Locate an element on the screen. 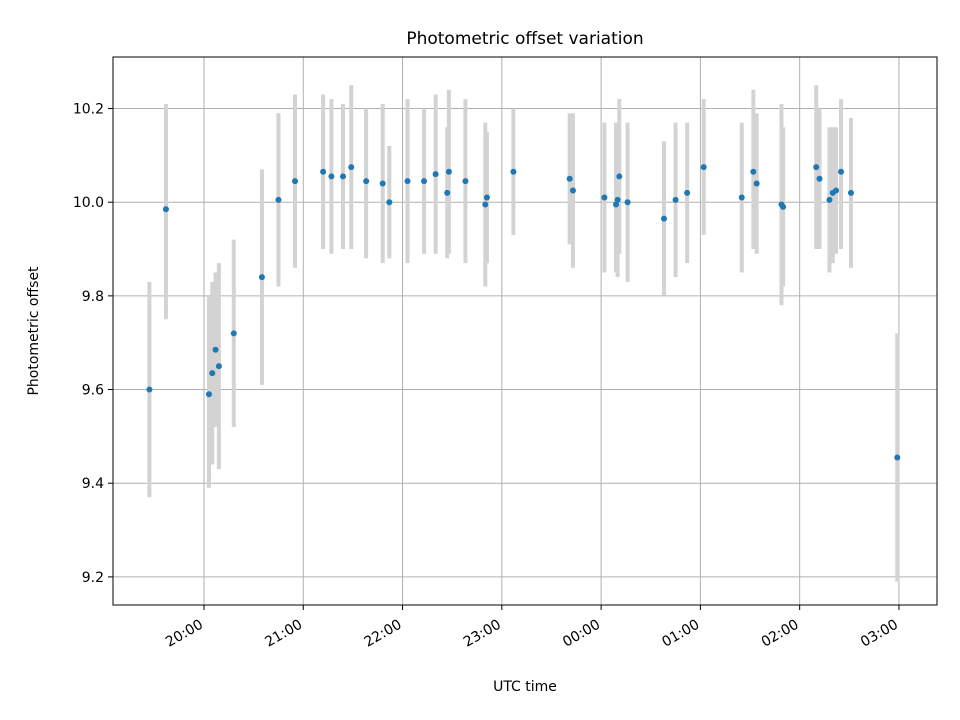  x-axis-label: UTC time is located at coordinates (525, 687).